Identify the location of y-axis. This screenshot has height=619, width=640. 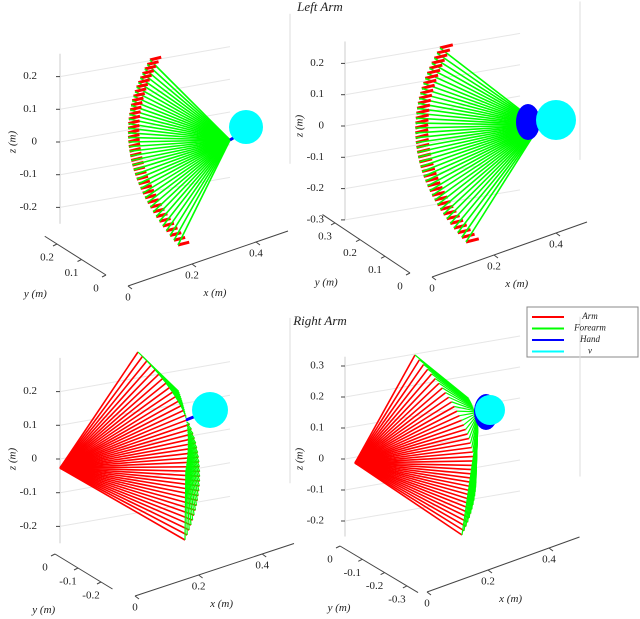
(75, 255).